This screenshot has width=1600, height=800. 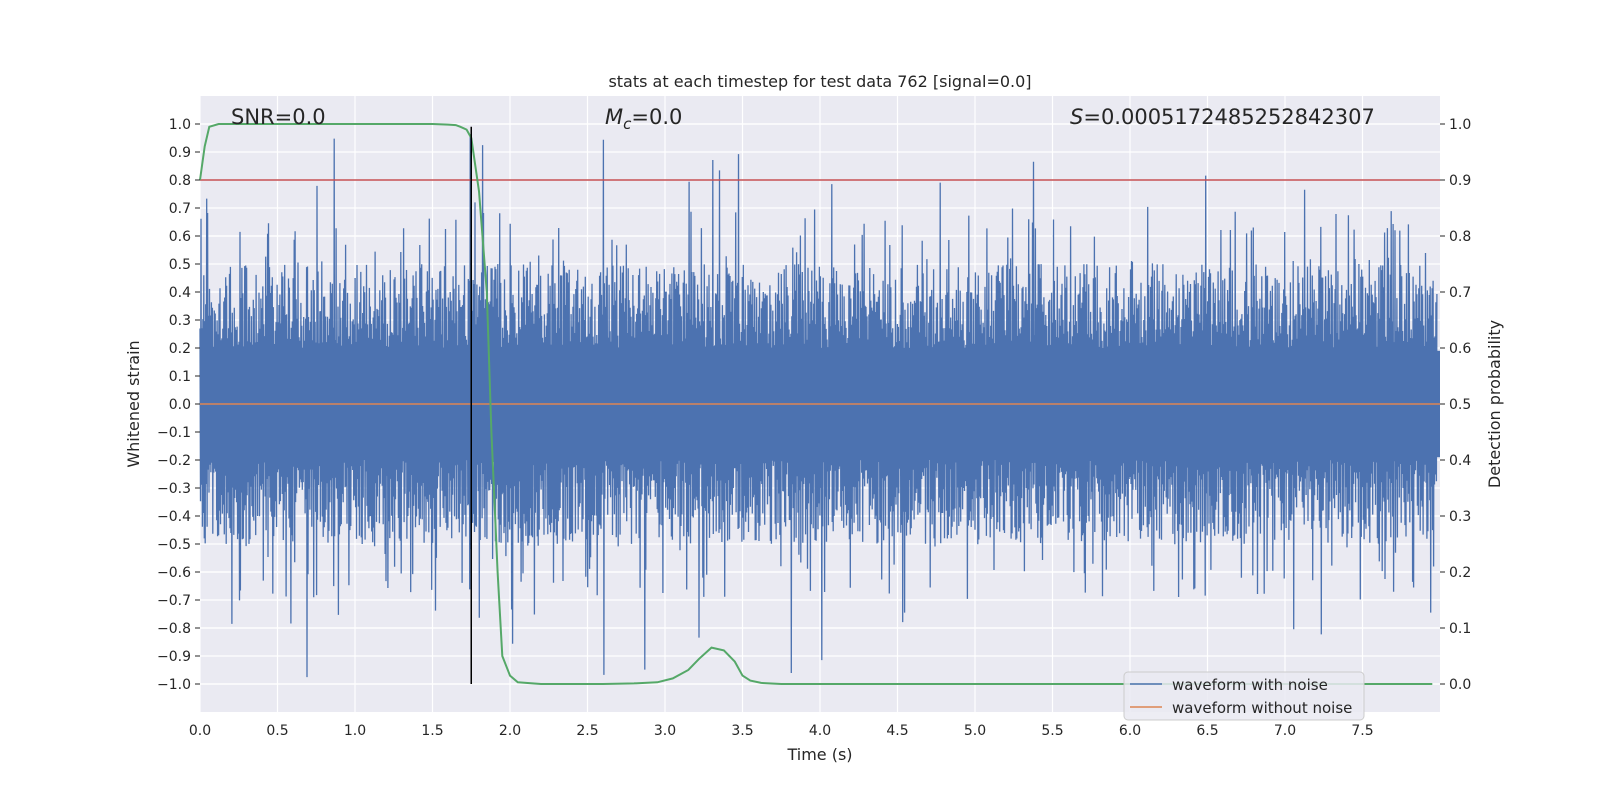 What do you see at coordinates (180, 377) in the screenshot?
I see `y-tick-label: 0.1` at bounding box center [180, 377].